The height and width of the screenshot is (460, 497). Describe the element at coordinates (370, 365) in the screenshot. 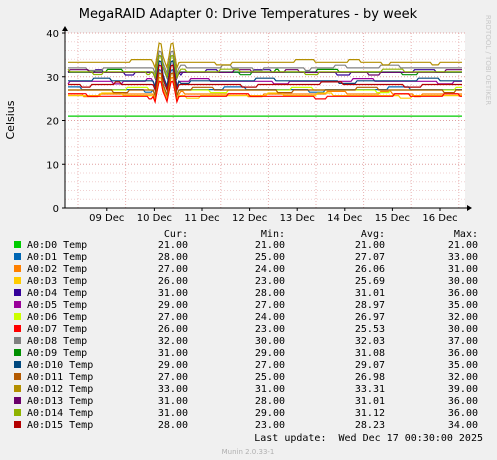

I see `legend-avg: 29.07` at that location.